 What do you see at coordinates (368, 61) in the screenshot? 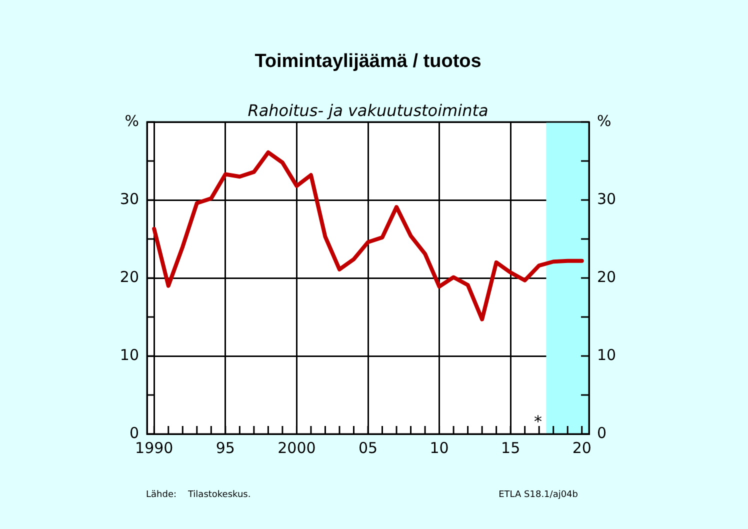
I see `chart-title: Toimintaylijäämä / tuotos` at bounding box center [368, 61].